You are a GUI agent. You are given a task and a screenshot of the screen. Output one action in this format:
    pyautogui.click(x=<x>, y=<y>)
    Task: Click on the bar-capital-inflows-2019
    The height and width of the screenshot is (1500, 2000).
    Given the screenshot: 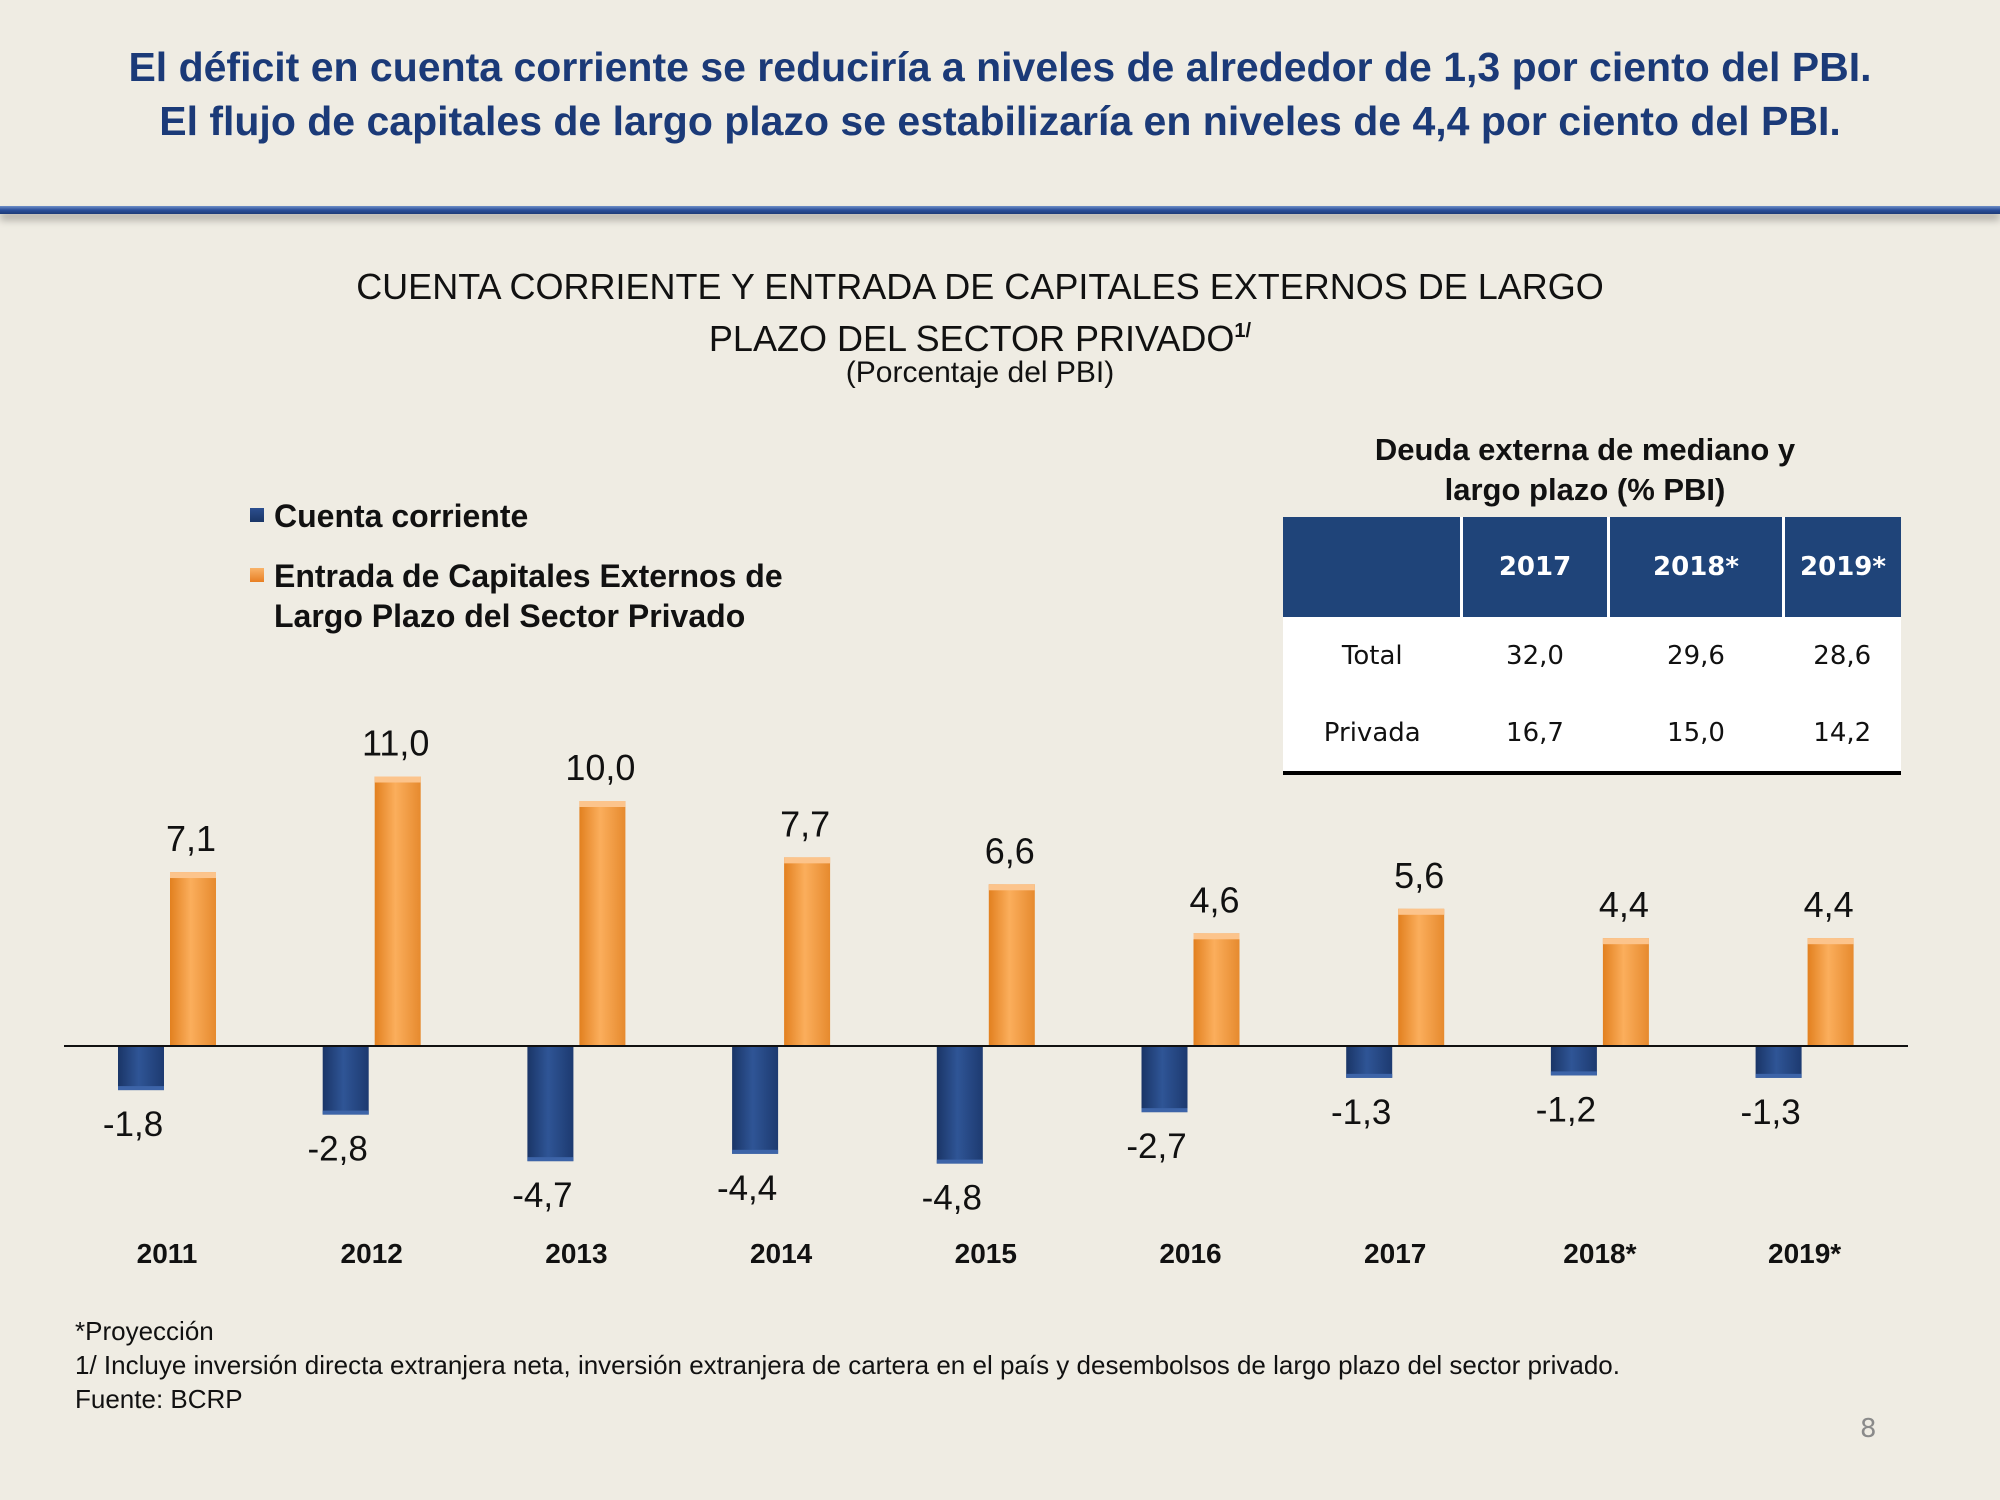 What is the action you would take?
    pyautogui.click(x=1830, y=992)
    